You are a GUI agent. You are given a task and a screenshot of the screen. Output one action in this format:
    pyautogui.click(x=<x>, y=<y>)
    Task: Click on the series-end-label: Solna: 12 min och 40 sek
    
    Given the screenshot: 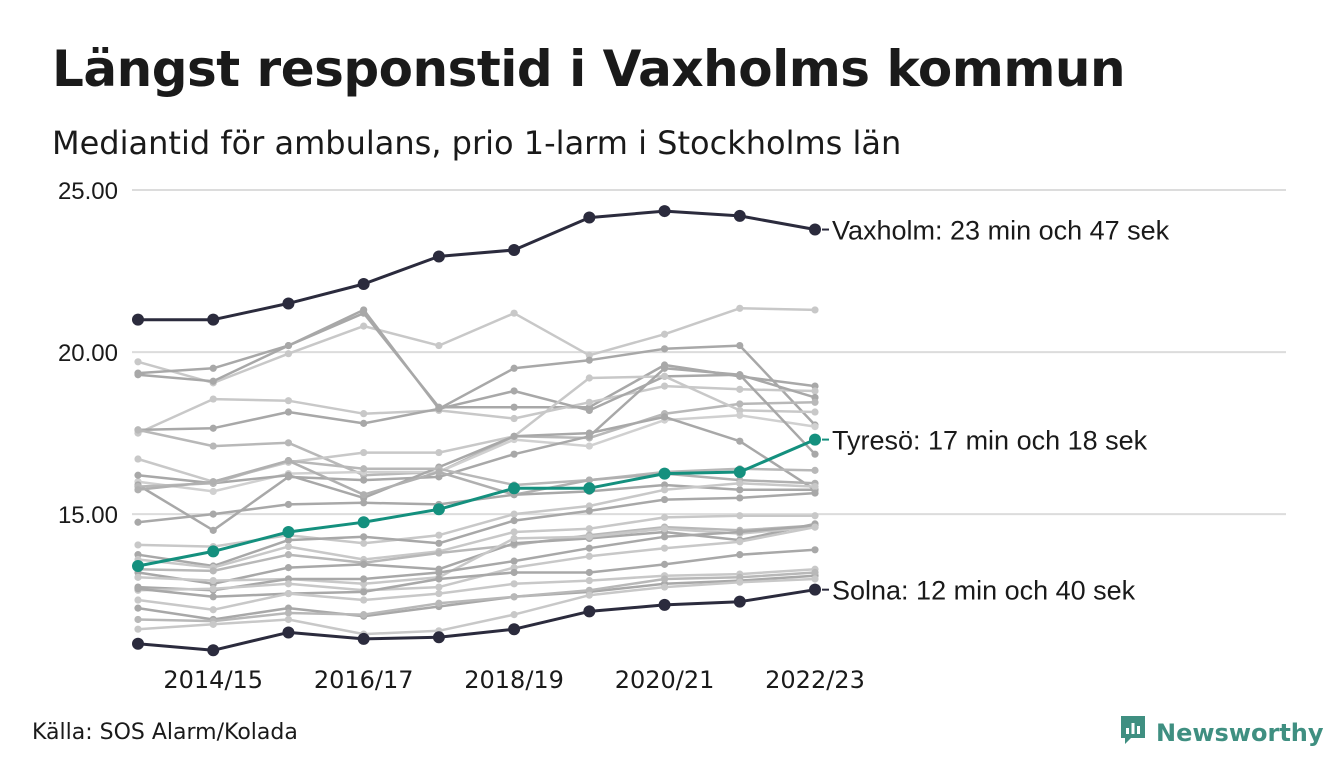 What is the action you would take?
    pyautogui.click(x=984, y=591)
    